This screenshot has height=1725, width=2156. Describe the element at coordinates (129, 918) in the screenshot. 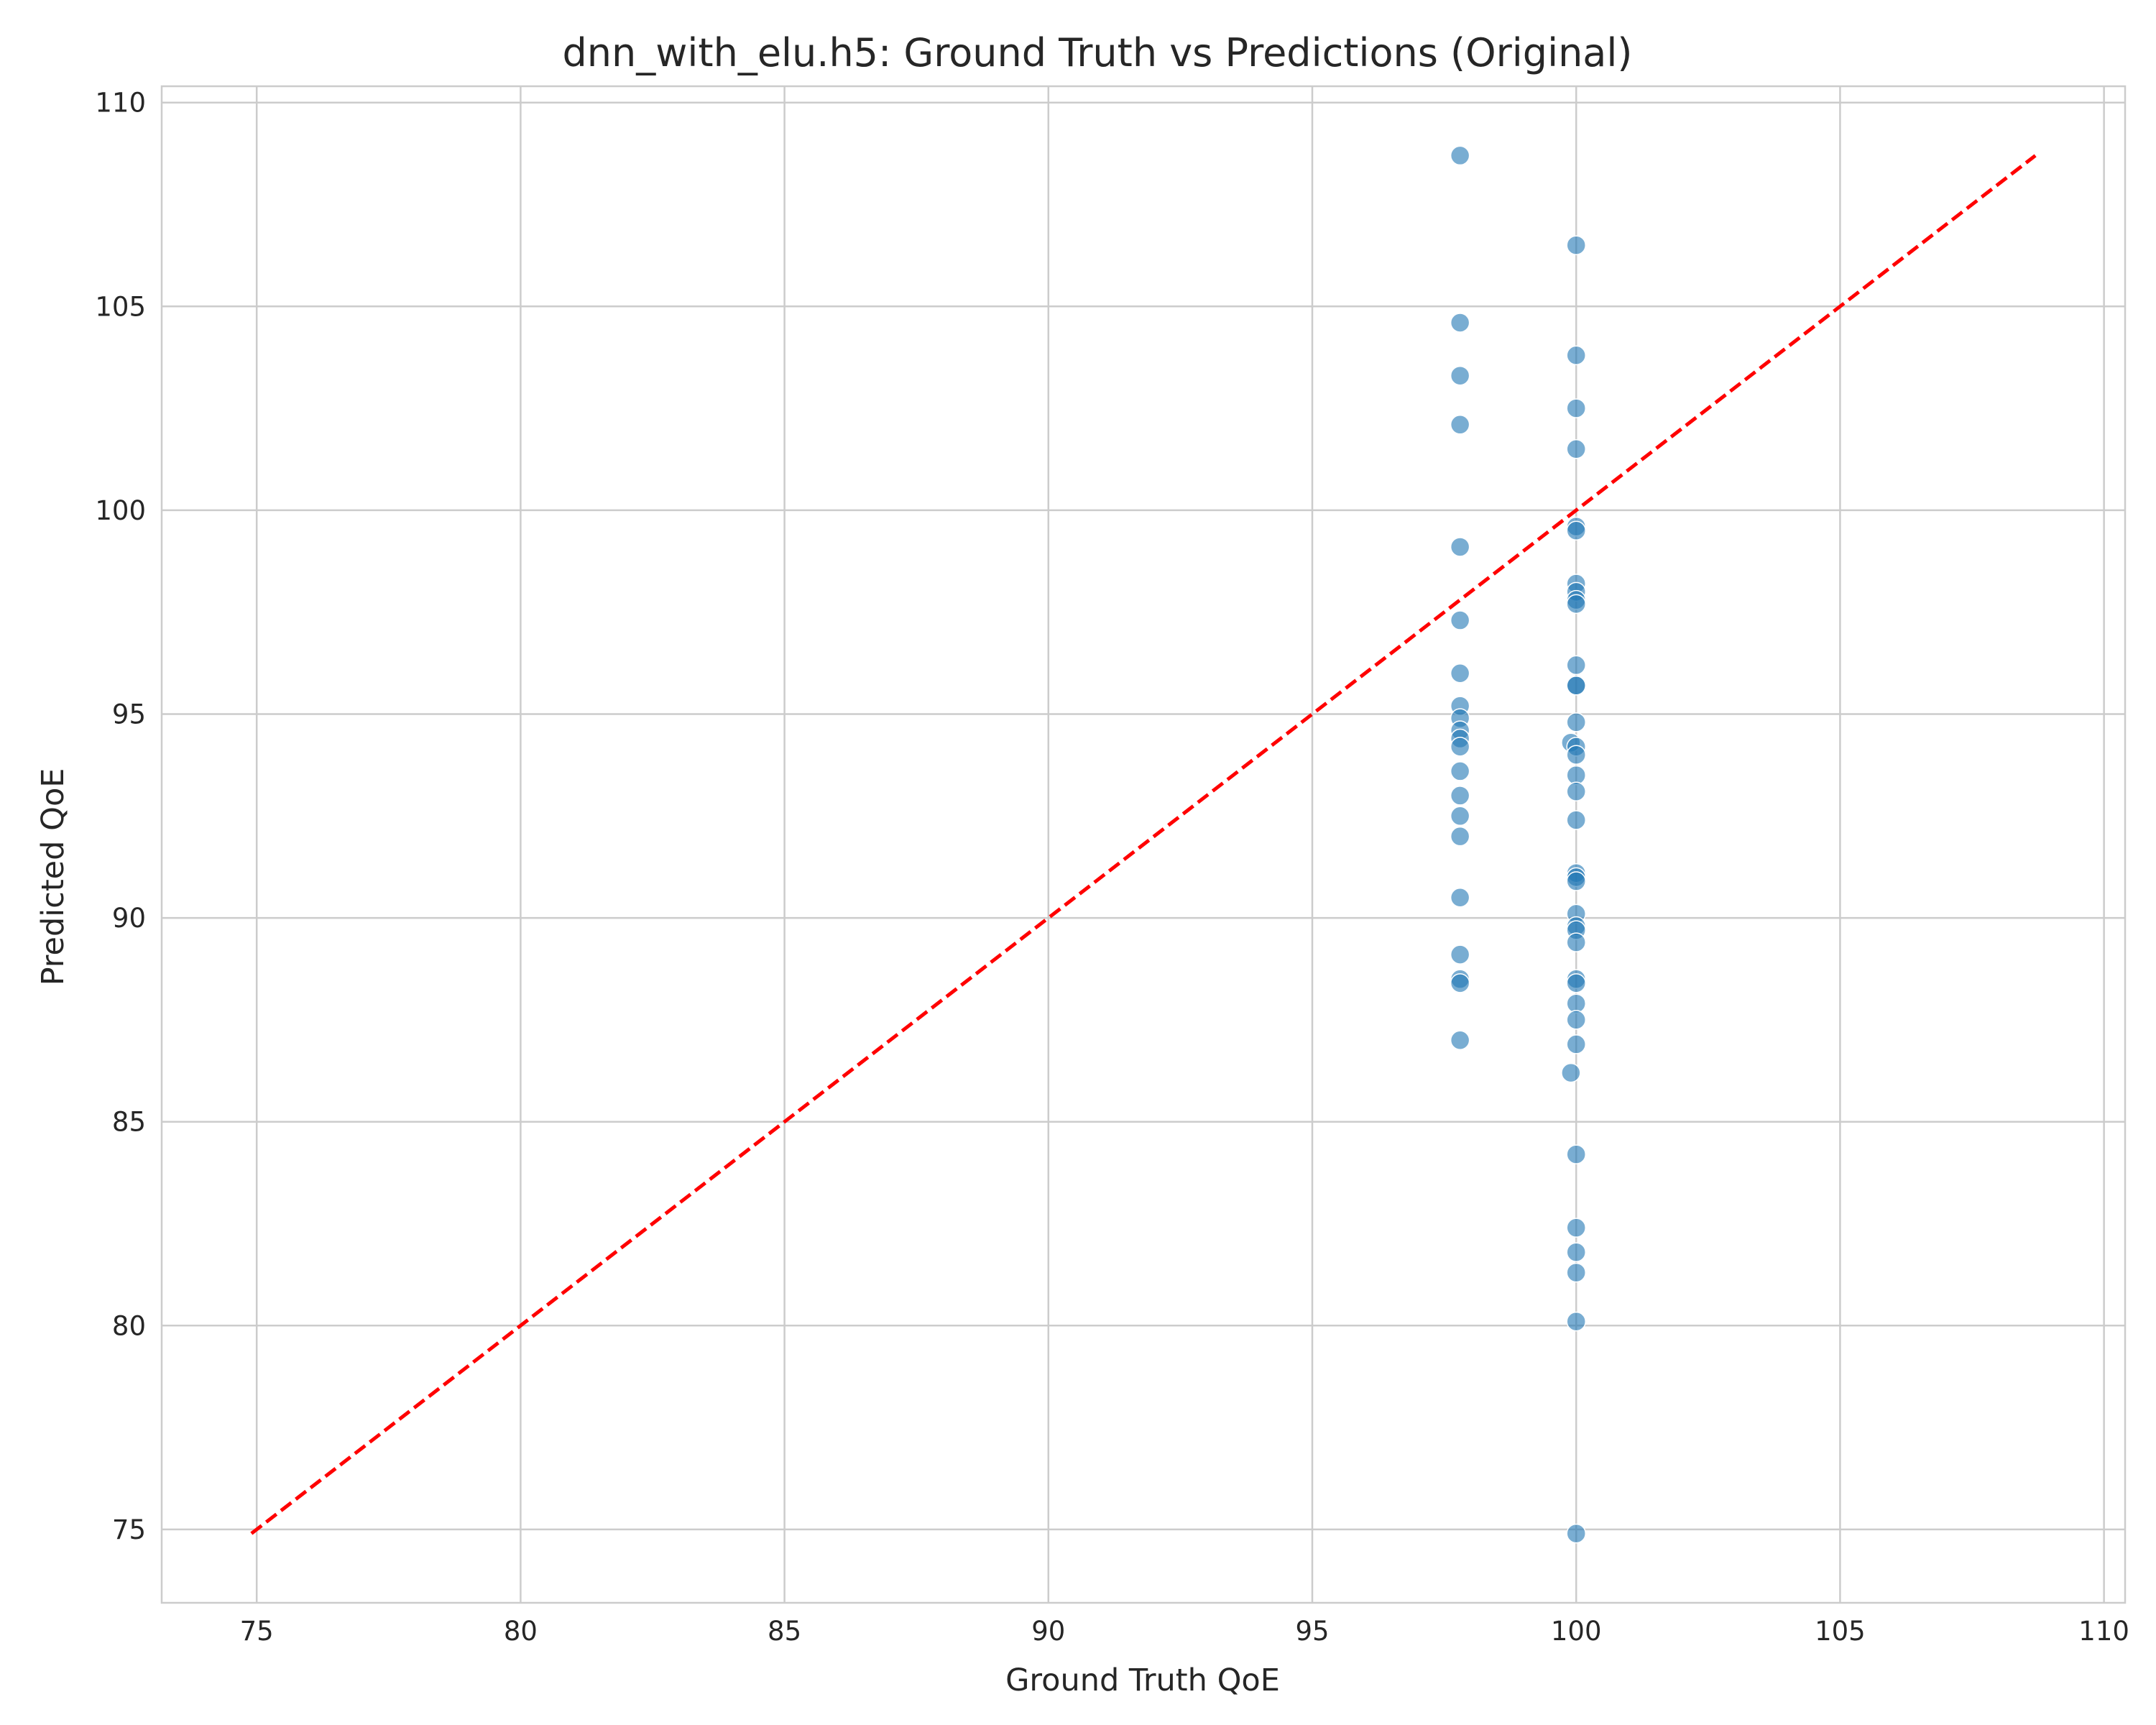

I see `y-tick-label: 90` at that location.